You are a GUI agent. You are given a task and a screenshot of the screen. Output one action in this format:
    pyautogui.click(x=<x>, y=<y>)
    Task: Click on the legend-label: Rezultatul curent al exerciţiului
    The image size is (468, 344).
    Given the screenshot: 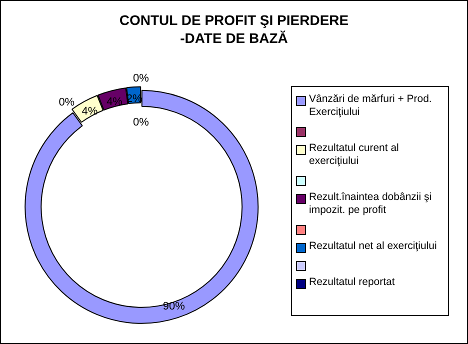 What is the action you would take?
    pyautogui.click(x=354, y=155)
    